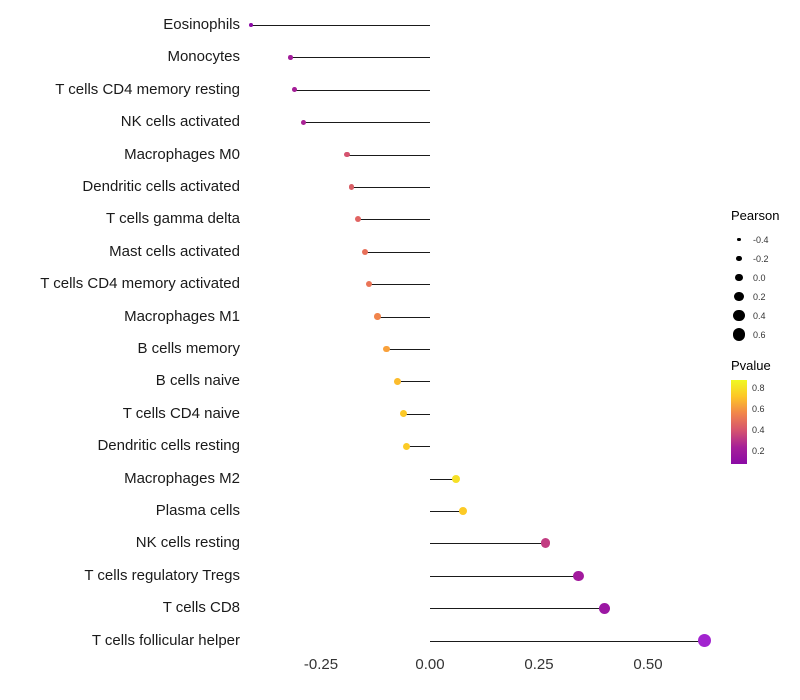 The height and width of the screenshot is (700, 800). What do you see at coordinates (759, 315) in the screenshot?
I see `legend-size-label: 0.4` at bounding box center [759, 315].